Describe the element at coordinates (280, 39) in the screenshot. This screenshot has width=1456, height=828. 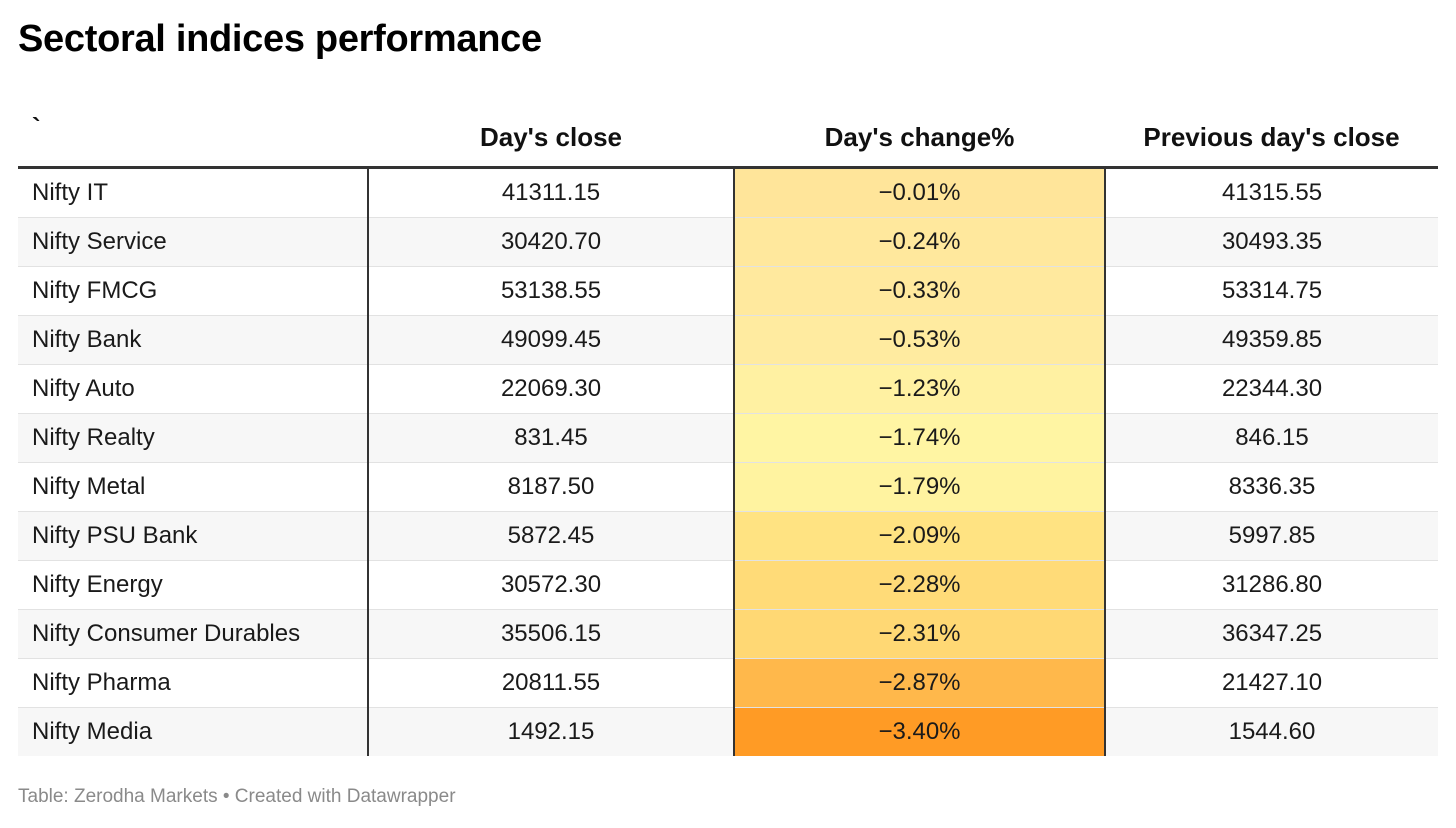
I see `chart-title: Sectoral indices performance` at that location.